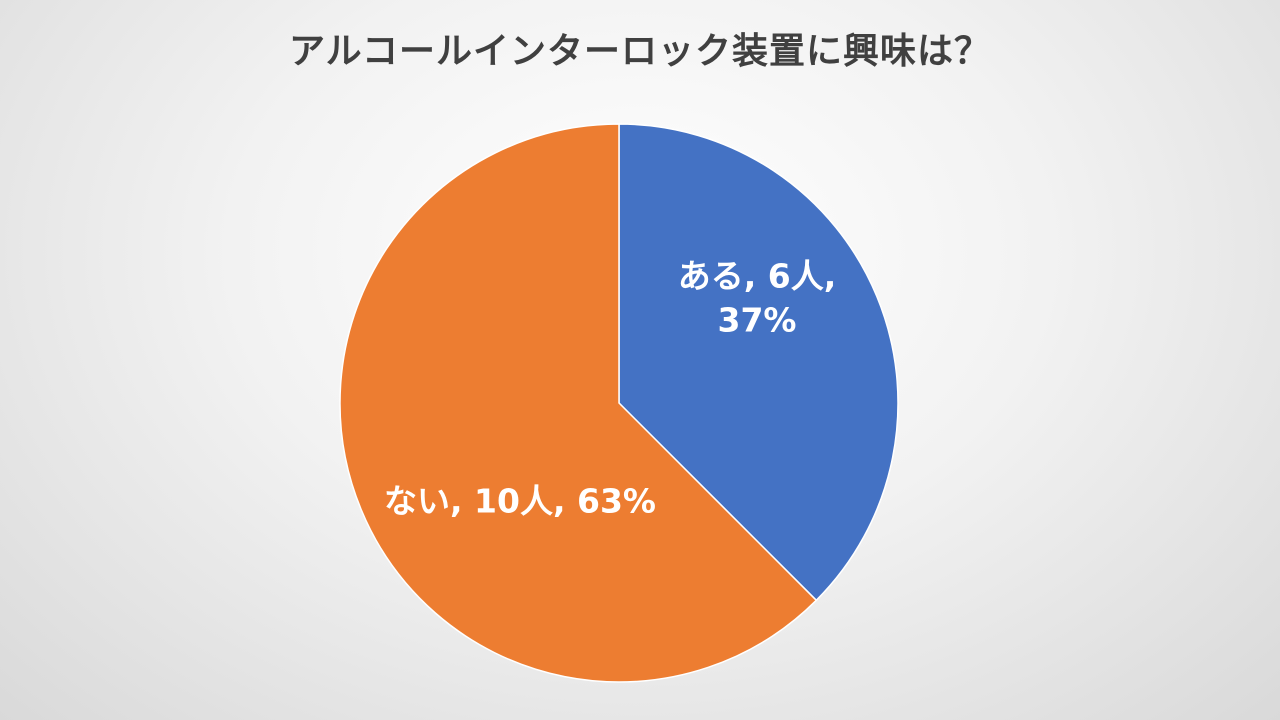 The width and height of the screenshot is (1280, 720). I want to click on slice-label-line: ない, 10人, 63%, so click(520, 501).